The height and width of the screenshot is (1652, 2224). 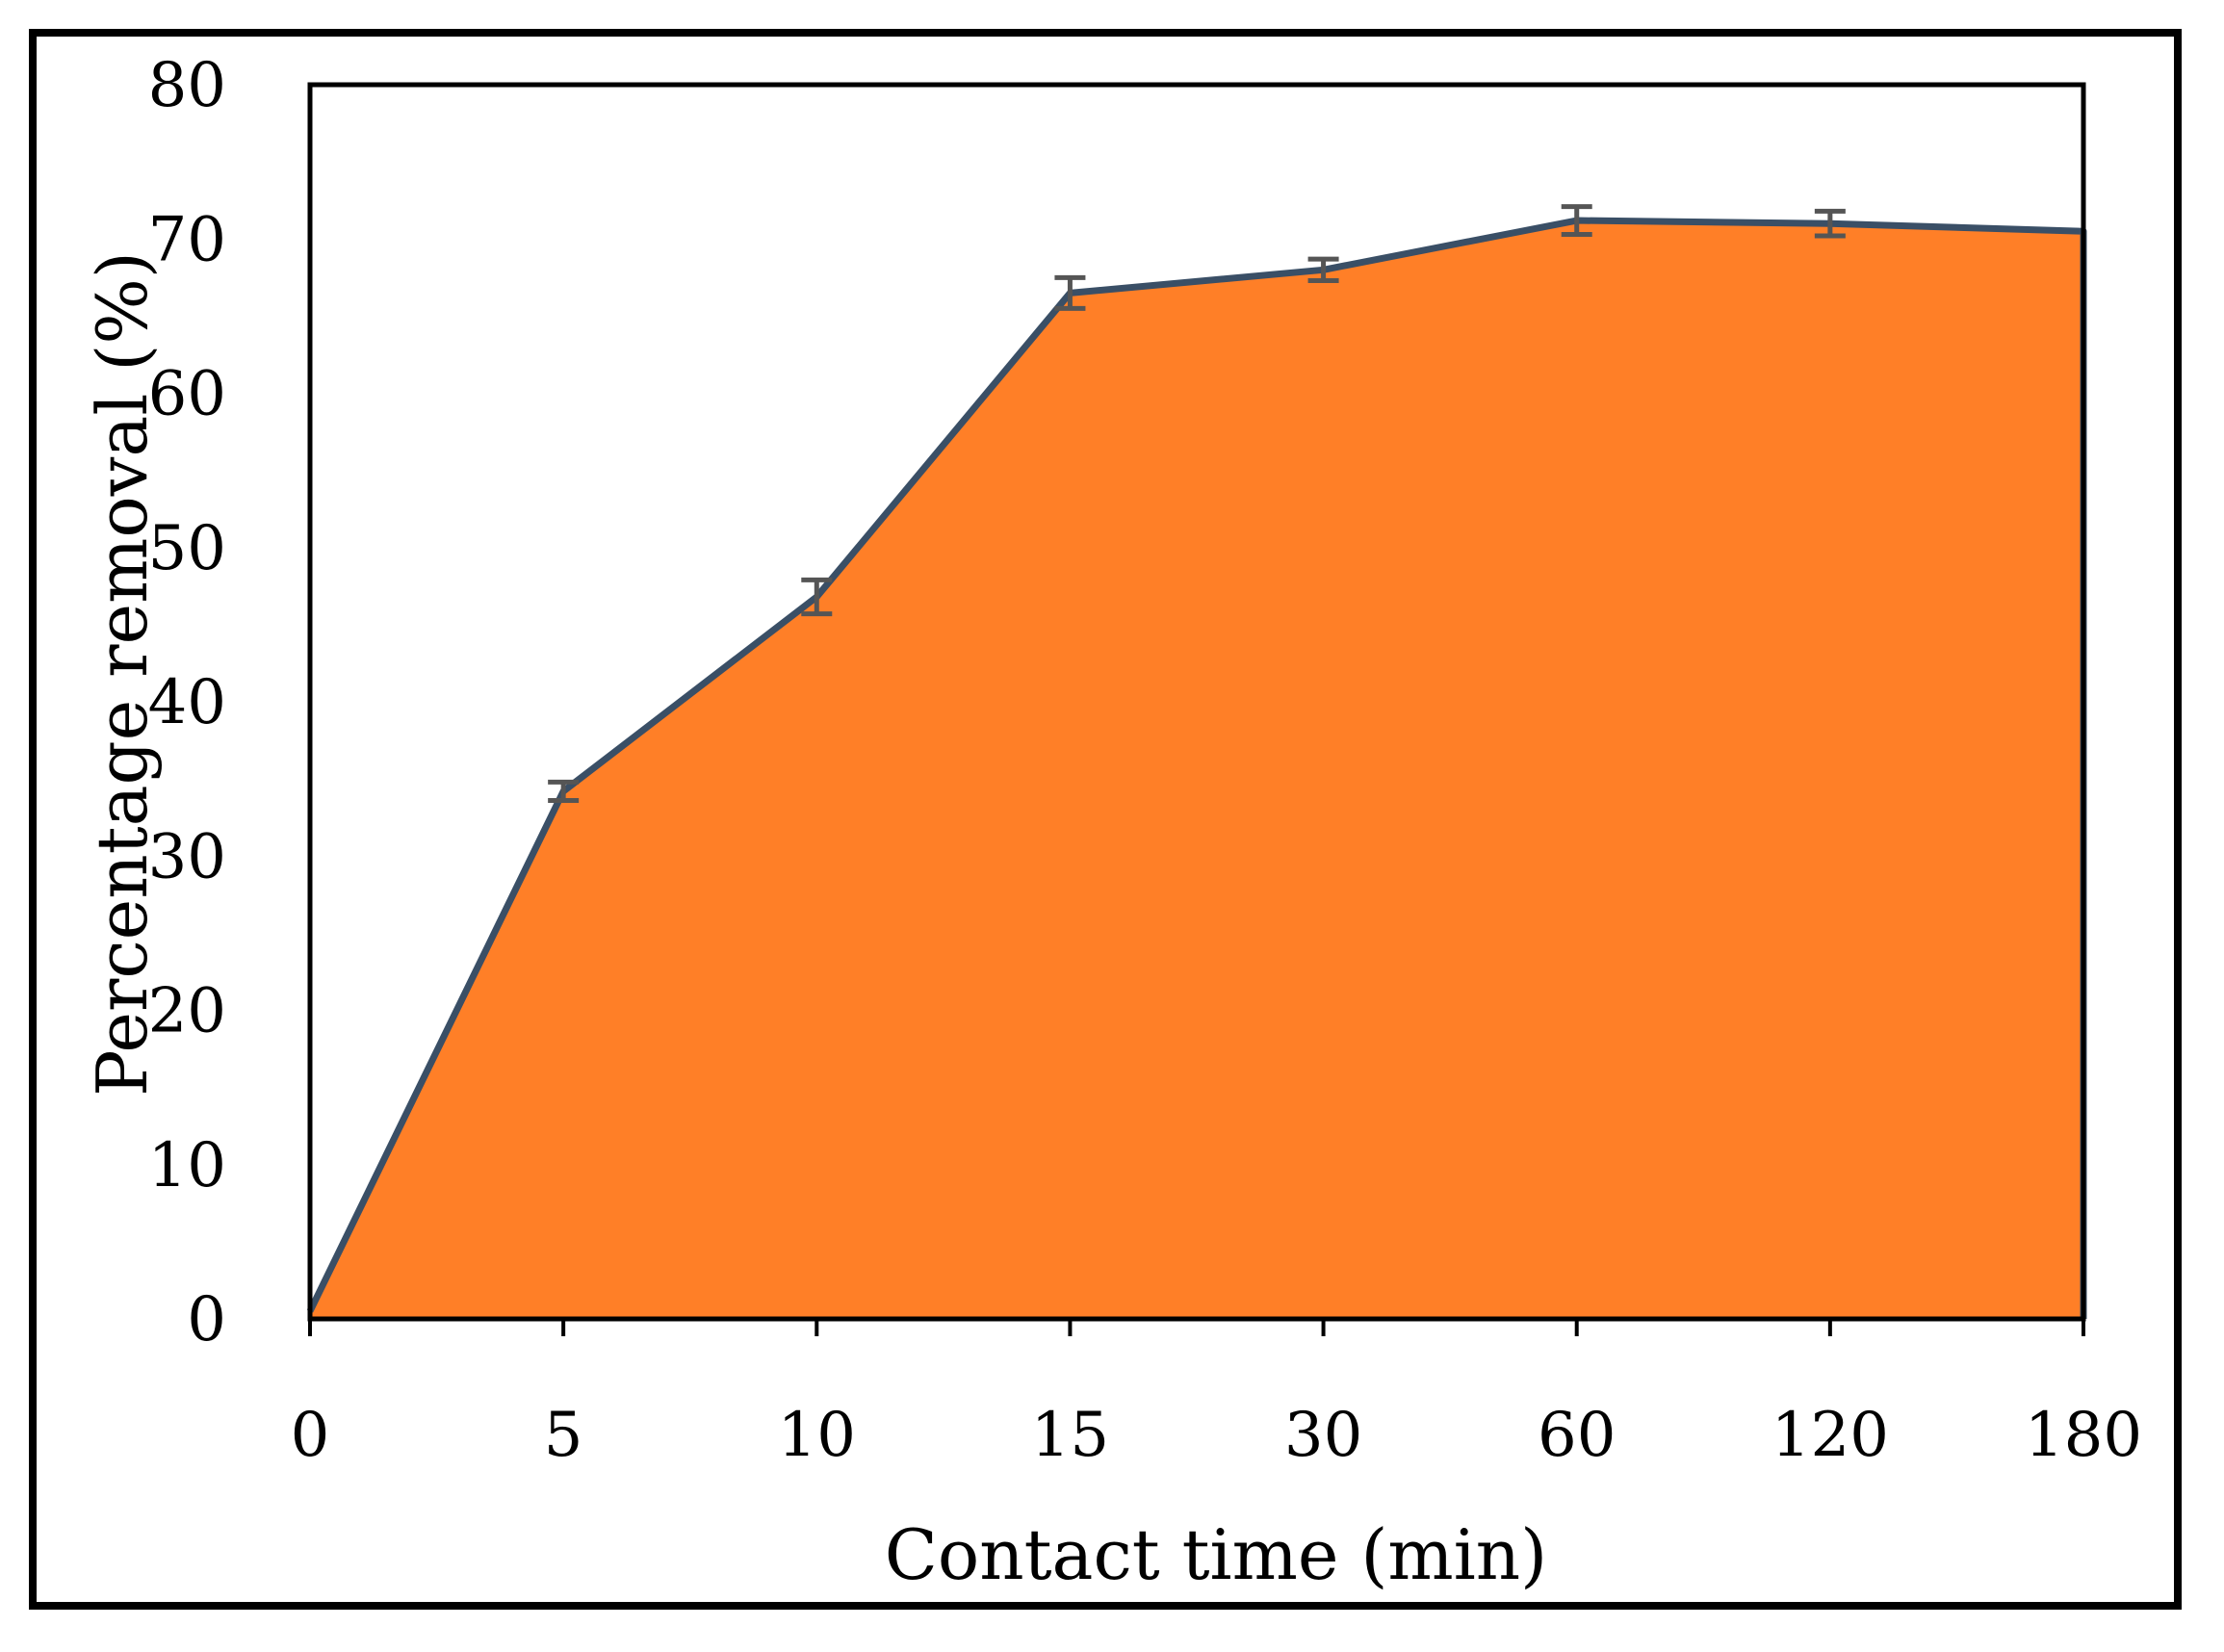 I want to click on y-axis-tick-labels: 0 10 20 30 40 50 60 70 80, so click(x=187, y=702).